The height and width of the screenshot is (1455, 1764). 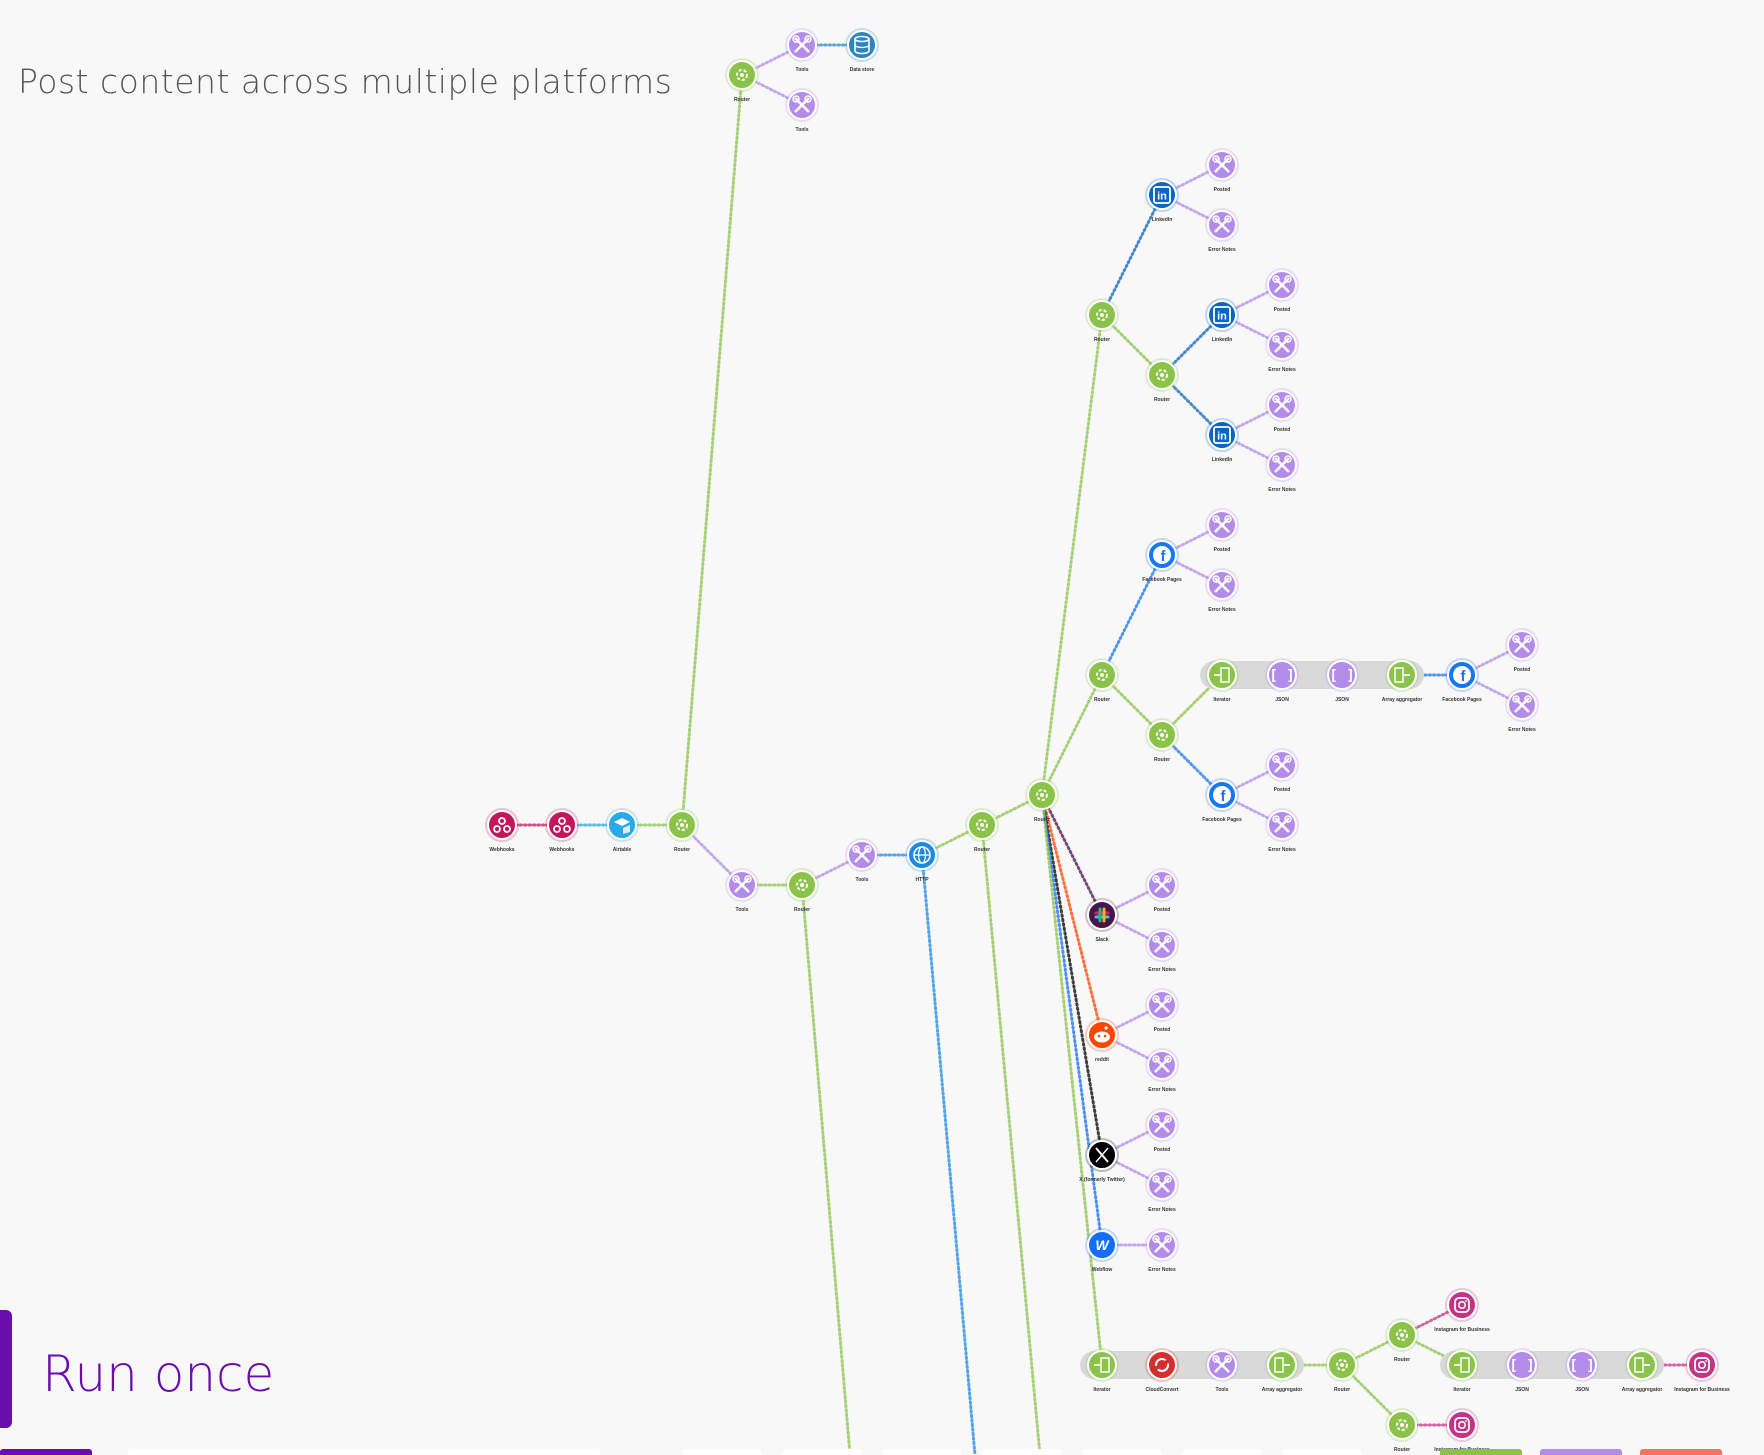 I want to click on module-slack: Slack, so click(x=1102, y=920).